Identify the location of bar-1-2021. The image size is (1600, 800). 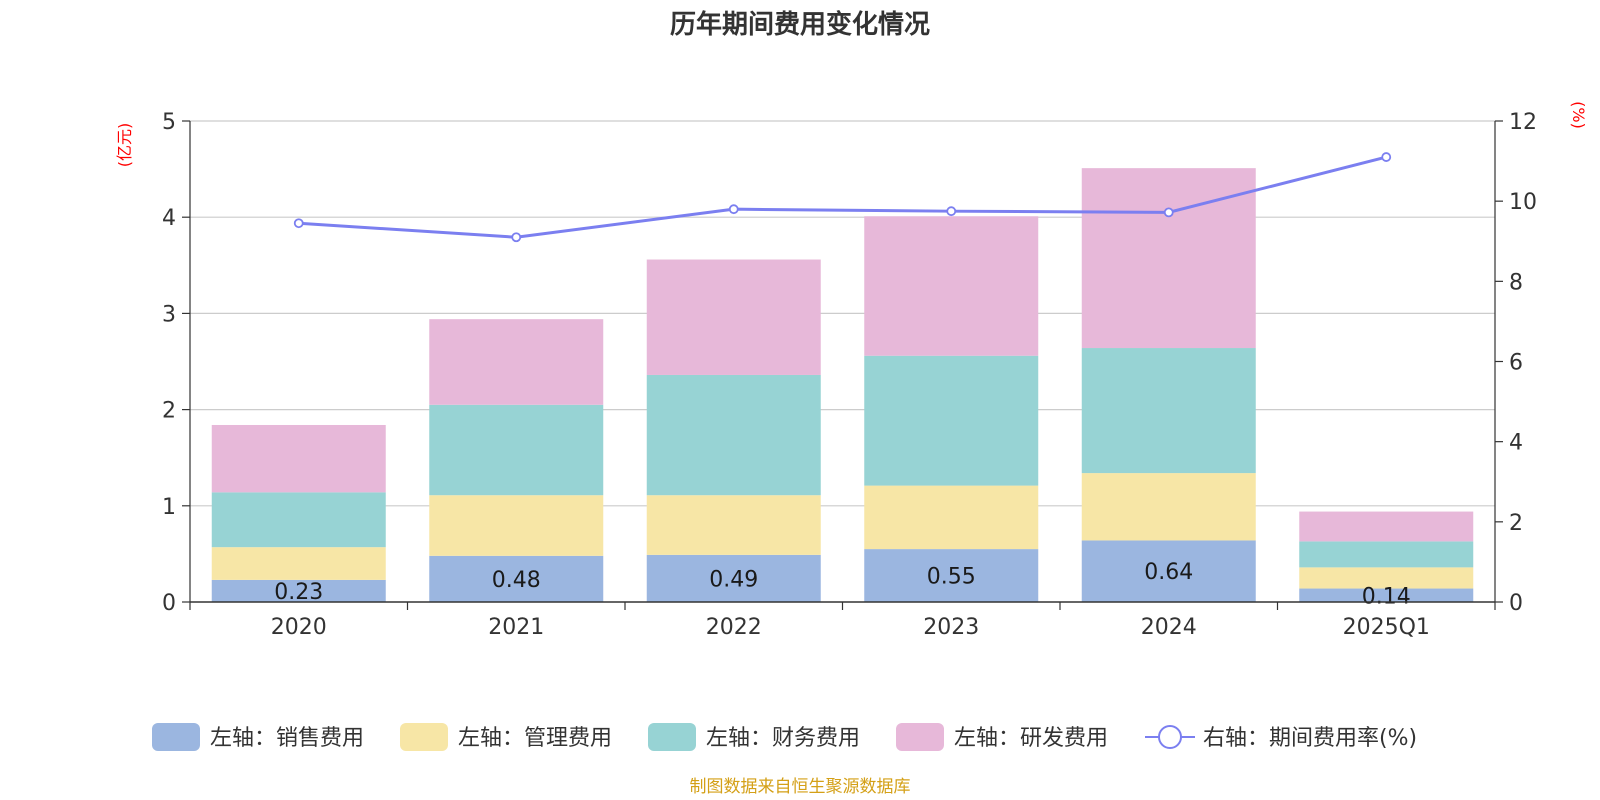
(516, 578).